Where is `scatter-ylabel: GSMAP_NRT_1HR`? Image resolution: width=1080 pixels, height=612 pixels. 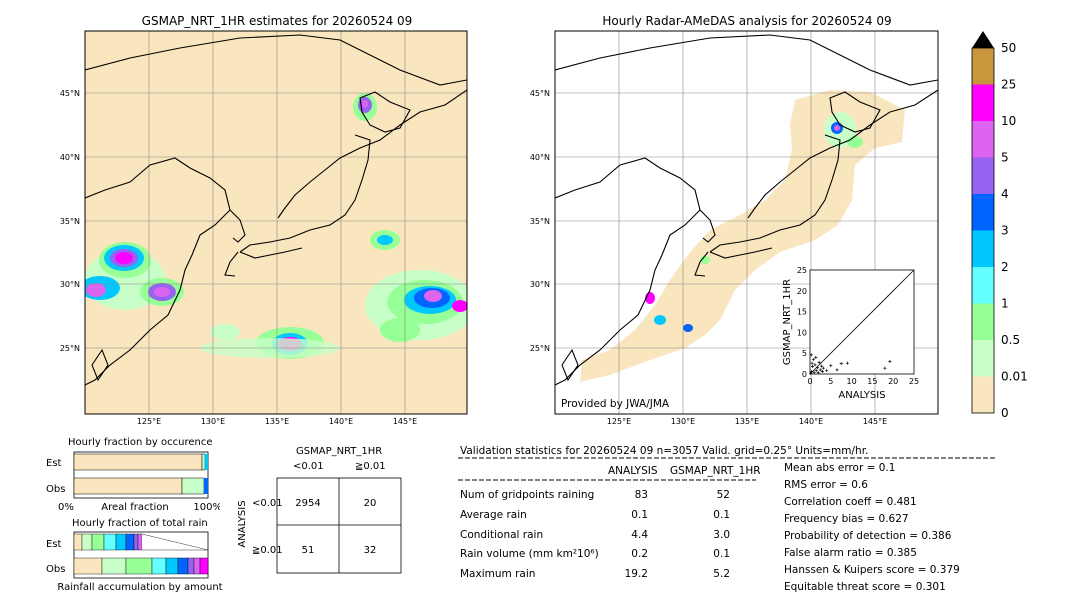 scatter-ylabel: GSMAP_NRT_1HR is located at coordinates (787, 322).